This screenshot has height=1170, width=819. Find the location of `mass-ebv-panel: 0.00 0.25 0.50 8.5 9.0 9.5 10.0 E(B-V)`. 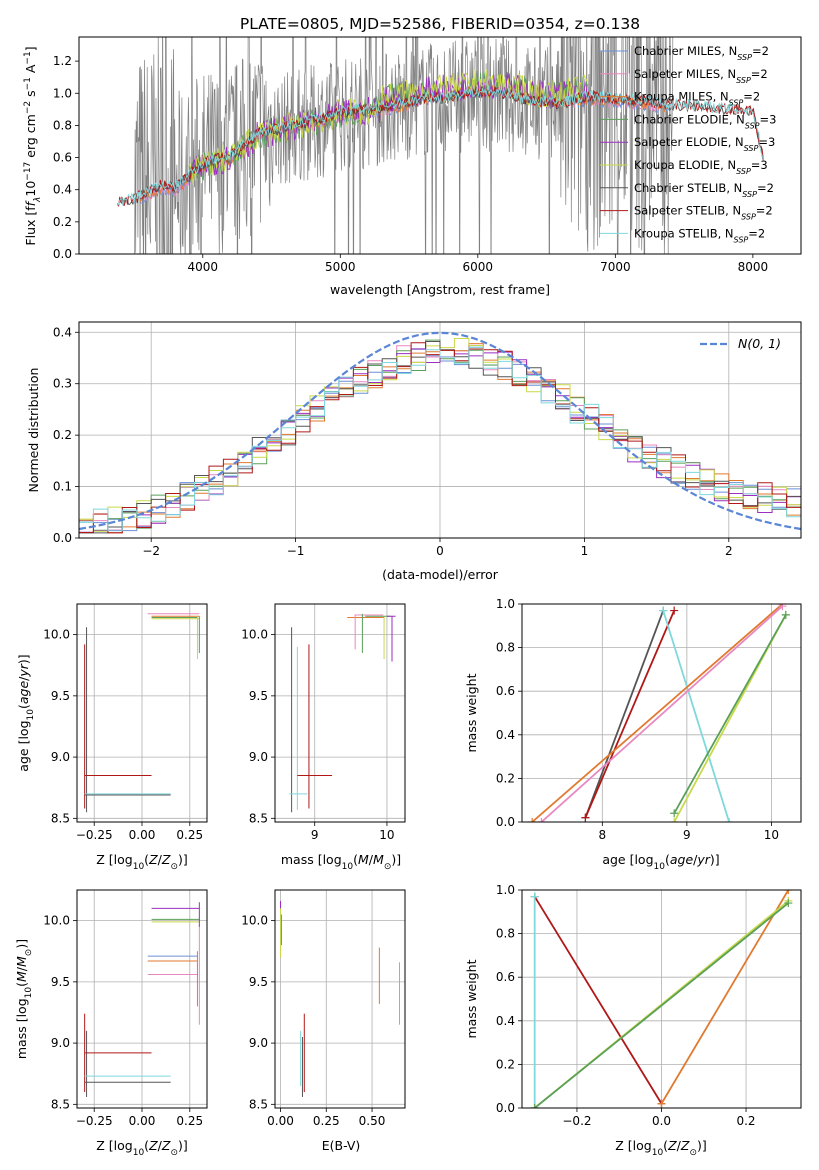

mass-ebv-panel: 0.00 0.25 0.50 8.5 9.0 9.5 10.0 E(B-V) is located at coordinates (323, 1021).